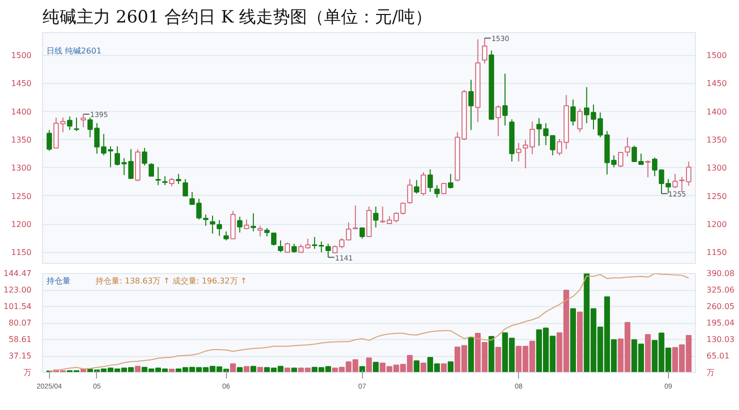 This screenshot has height=410, width=739. Describe the element at coordinates (171, 281) in the screenshot. I see `annotation: 持仓量: 138.63万 ↑ 成交量: 196.32万 ↑` at that location.